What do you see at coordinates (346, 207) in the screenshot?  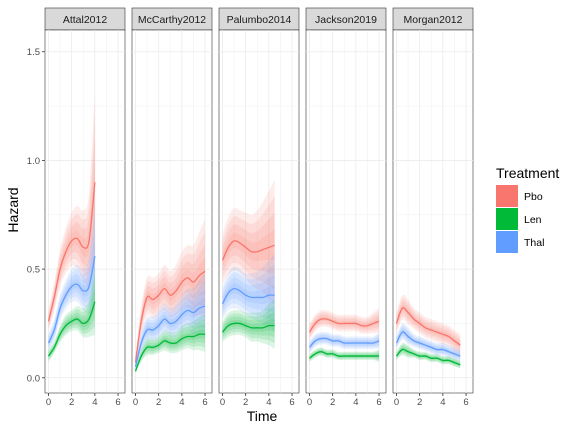 I see `facet-panel: Jackson2019 0 2 4 6` at bounding box center [346, 207].